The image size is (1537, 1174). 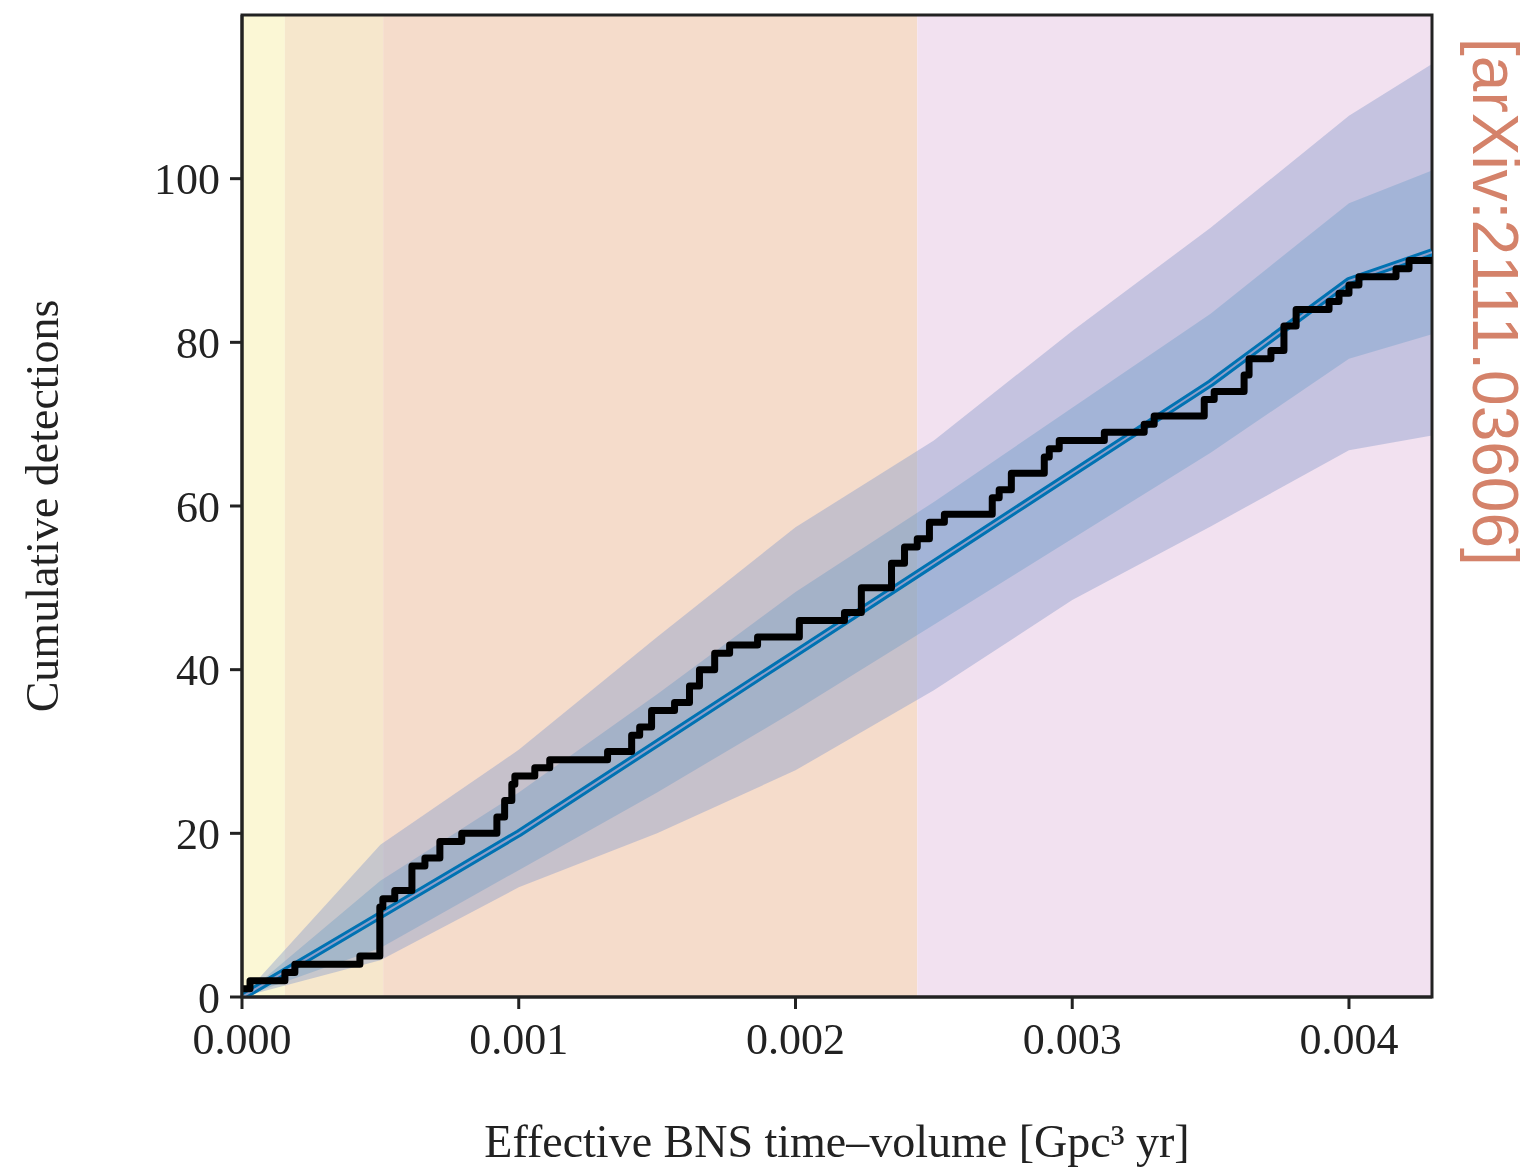 I want to click on x-tick-label: 0.002, so click(x=795, y=1040).